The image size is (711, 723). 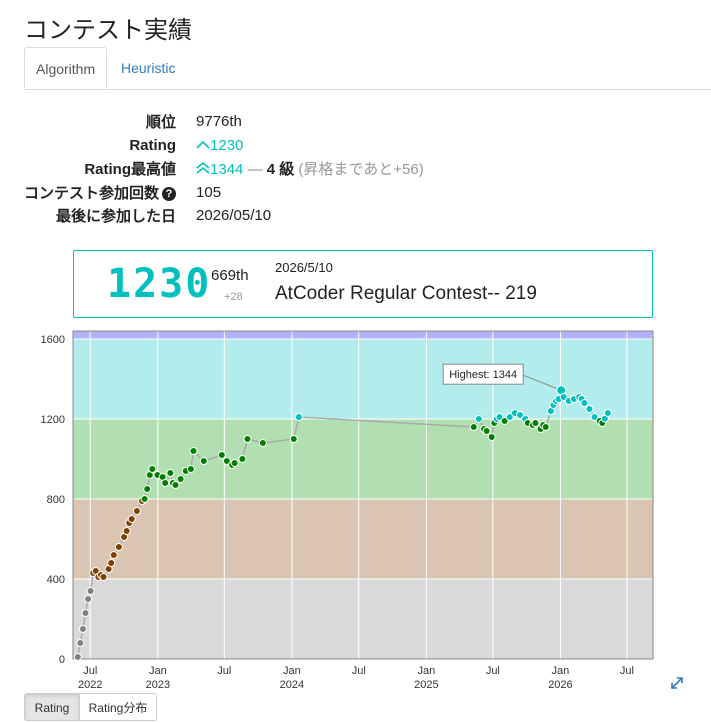 I want to click on highest-label: Highest: 1344, so click(x=483, y=375).